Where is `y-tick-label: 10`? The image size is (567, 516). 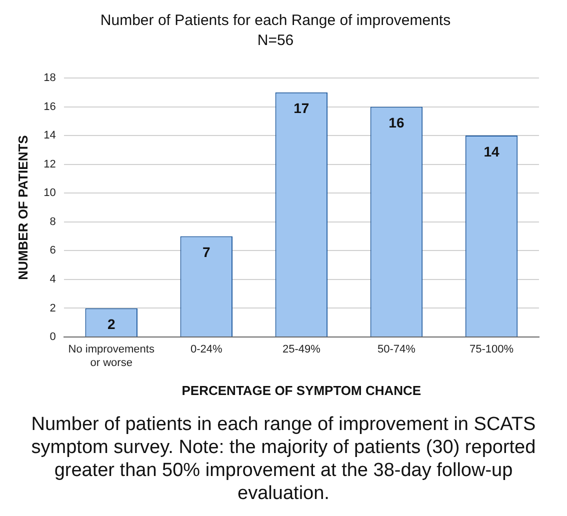
y-tick-label: 10 is located at coordinates (50, 193).